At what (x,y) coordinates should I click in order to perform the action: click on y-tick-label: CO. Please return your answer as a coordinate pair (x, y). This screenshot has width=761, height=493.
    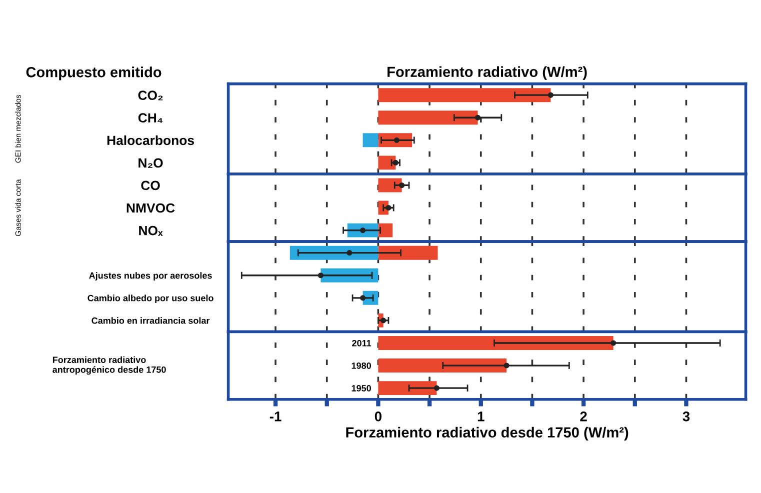
    Looking at the image, I should click on (150, 185).